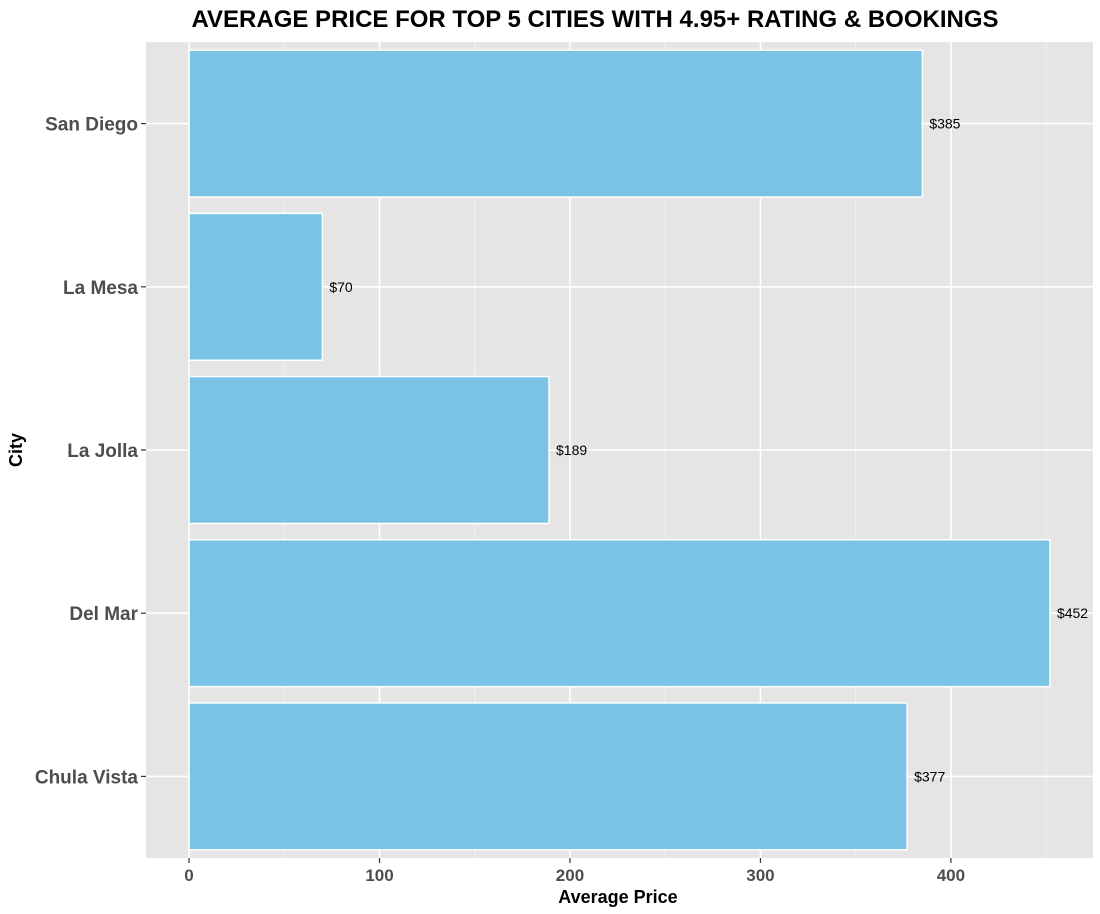 The width and height of the screenshot is (1100, 914). I want to click on bar-value-label: $189, so click(571, 450).